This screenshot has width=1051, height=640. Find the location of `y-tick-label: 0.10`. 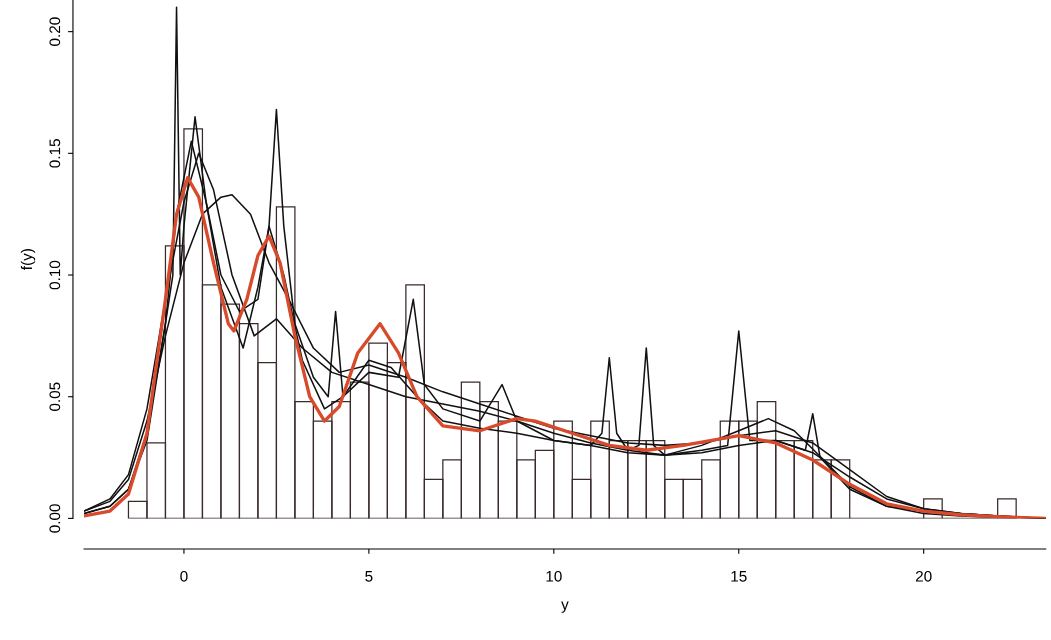

y-tick-label: 0.10 is located at coordinates (55, 275).